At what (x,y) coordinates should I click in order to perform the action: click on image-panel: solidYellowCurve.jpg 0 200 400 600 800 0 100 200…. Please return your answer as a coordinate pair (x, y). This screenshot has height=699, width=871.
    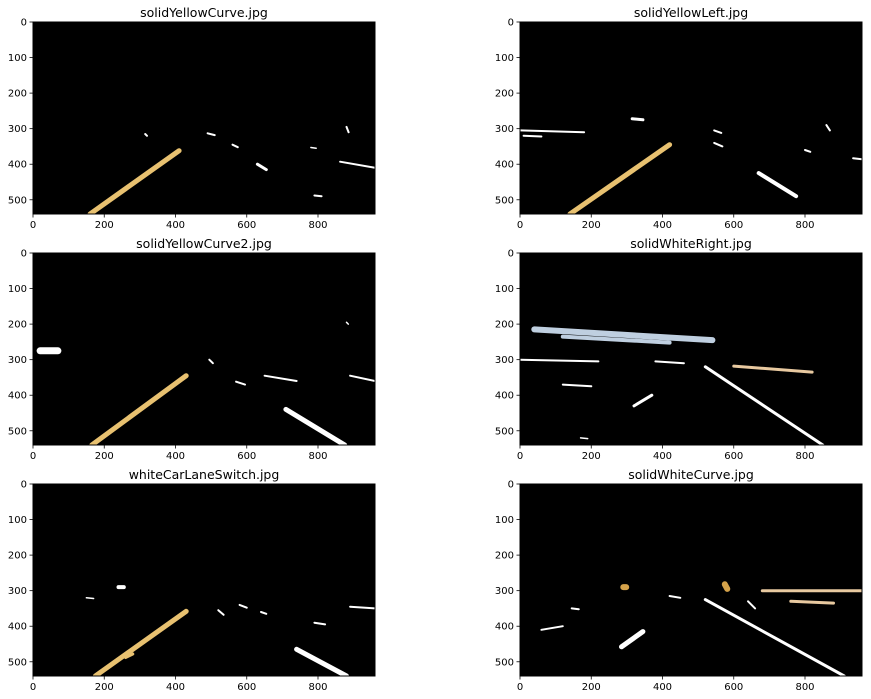
    Looking at the image, I should click on (192, 118).